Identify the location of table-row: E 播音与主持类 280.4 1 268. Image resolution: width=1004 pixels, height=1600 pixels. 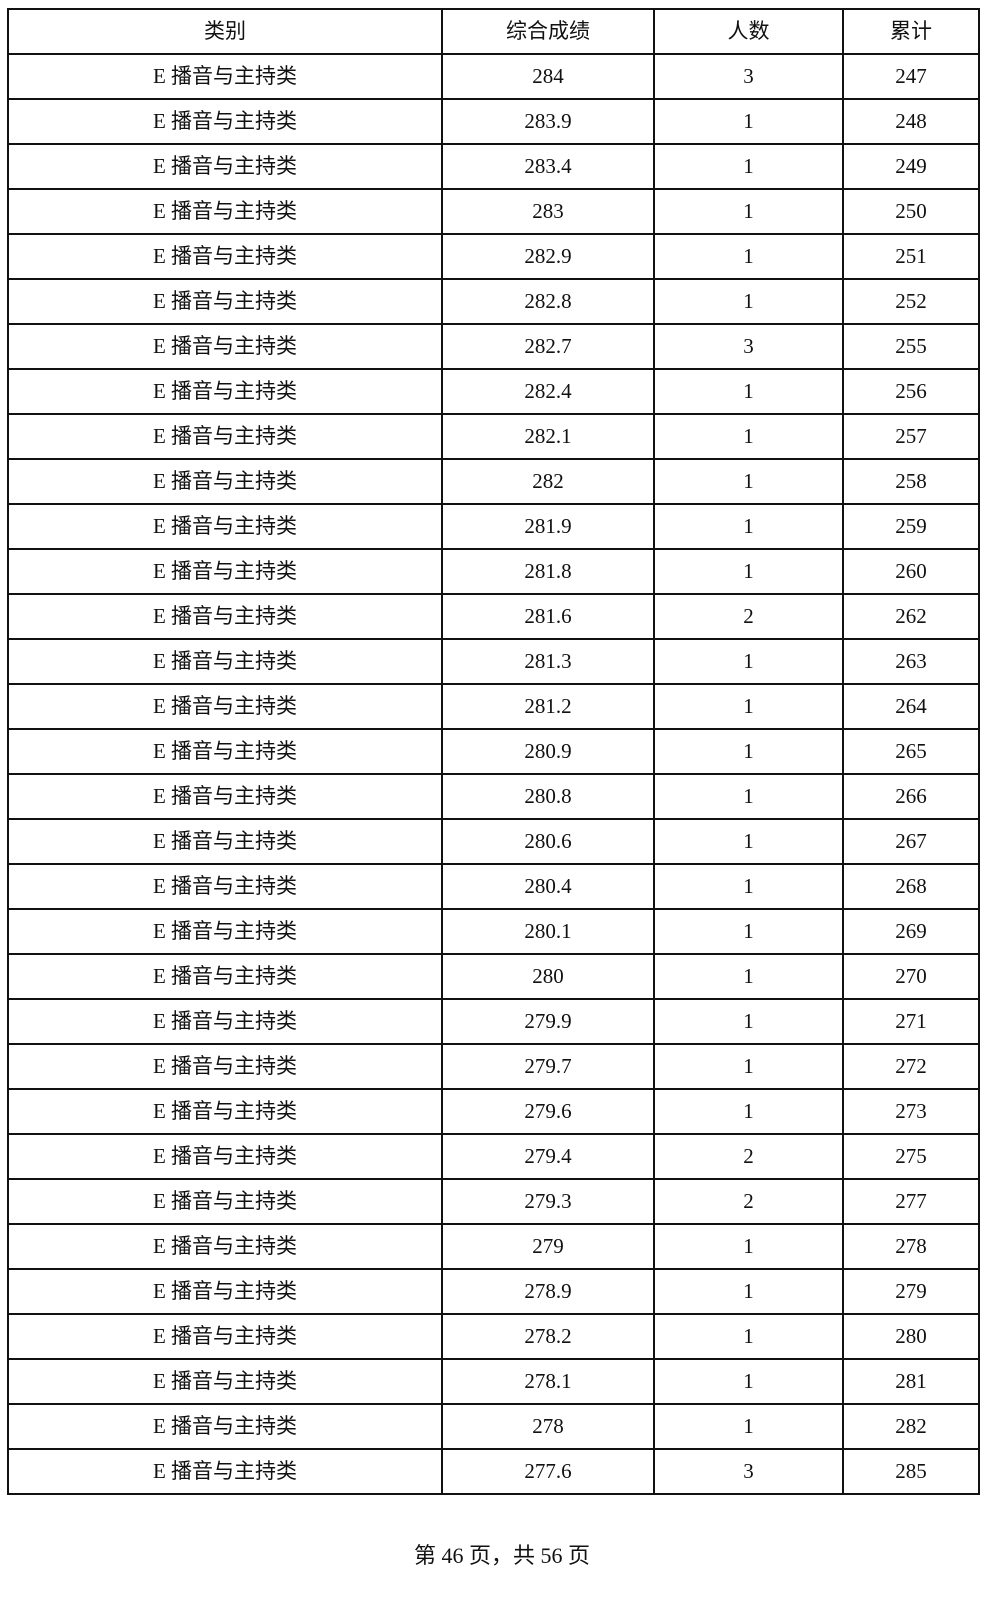
(493, 886).